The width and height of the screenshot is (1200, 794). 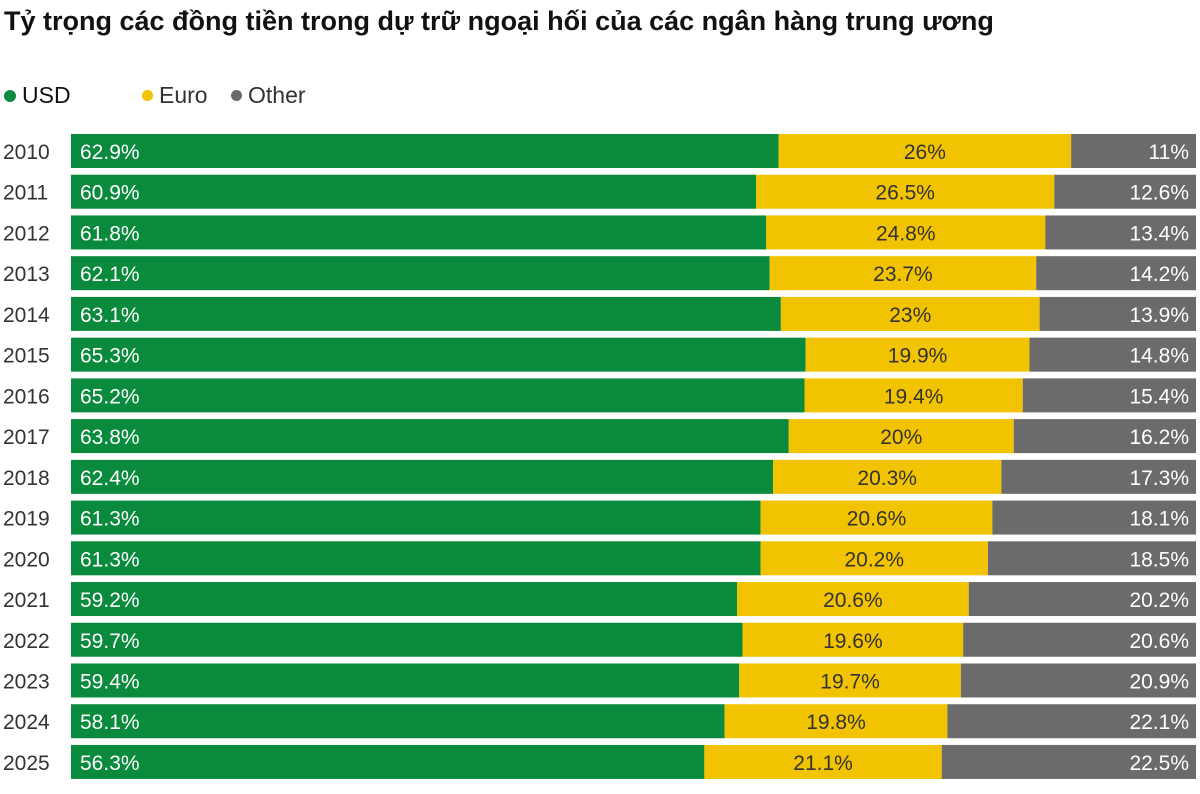 I want to click on data-label-usd-2010: 62.9%, so click(x=110, y=152).